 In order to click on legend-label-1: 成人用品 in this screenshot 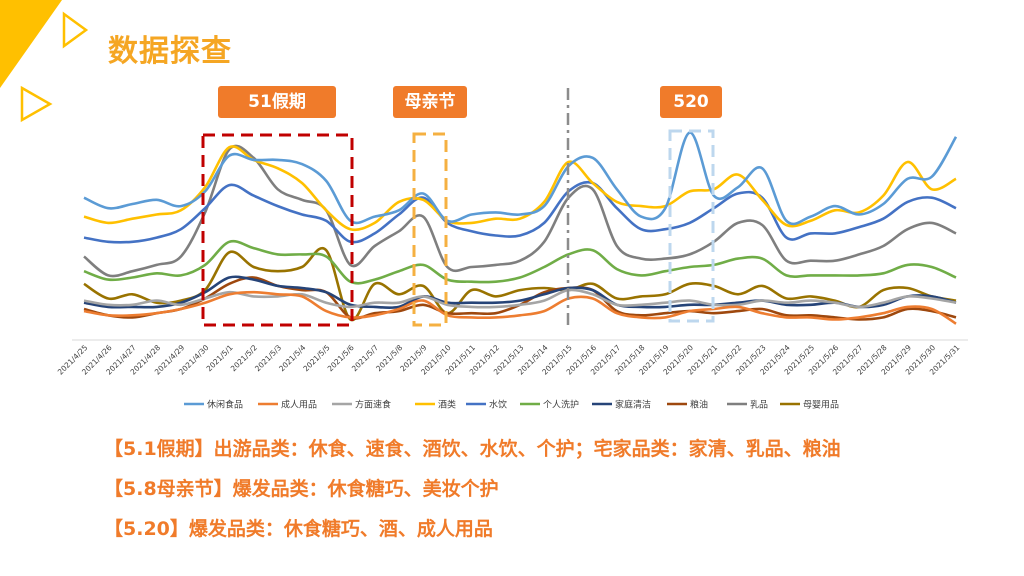, I will do `click(299, 405)`.